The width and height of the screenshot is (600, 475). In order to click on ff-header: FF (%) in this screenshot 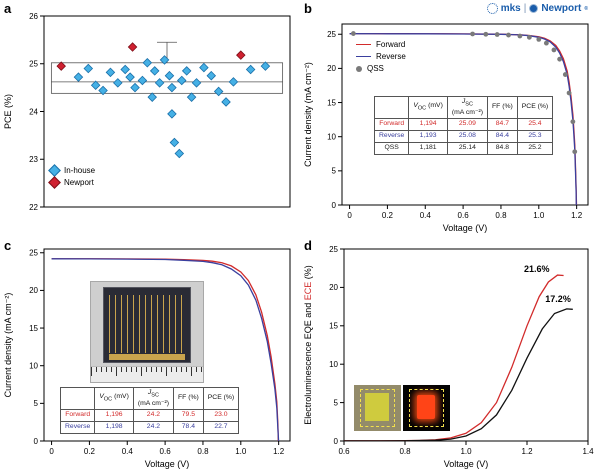, I will do `click(188, 398)`.